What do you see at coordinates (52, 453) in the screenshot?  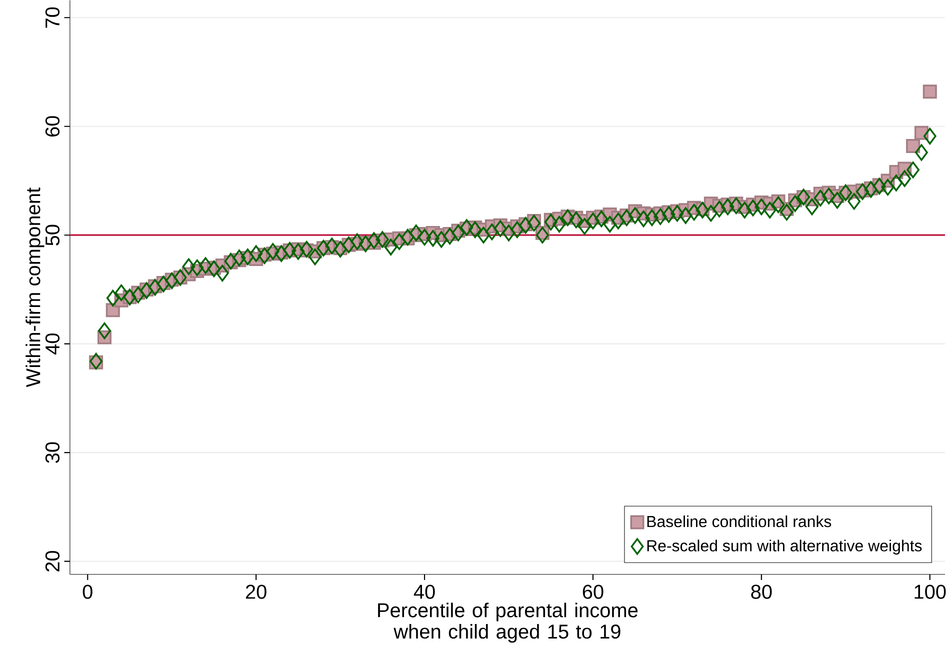 I see `y-tick-label: 30` at bounding box center [52, 453].